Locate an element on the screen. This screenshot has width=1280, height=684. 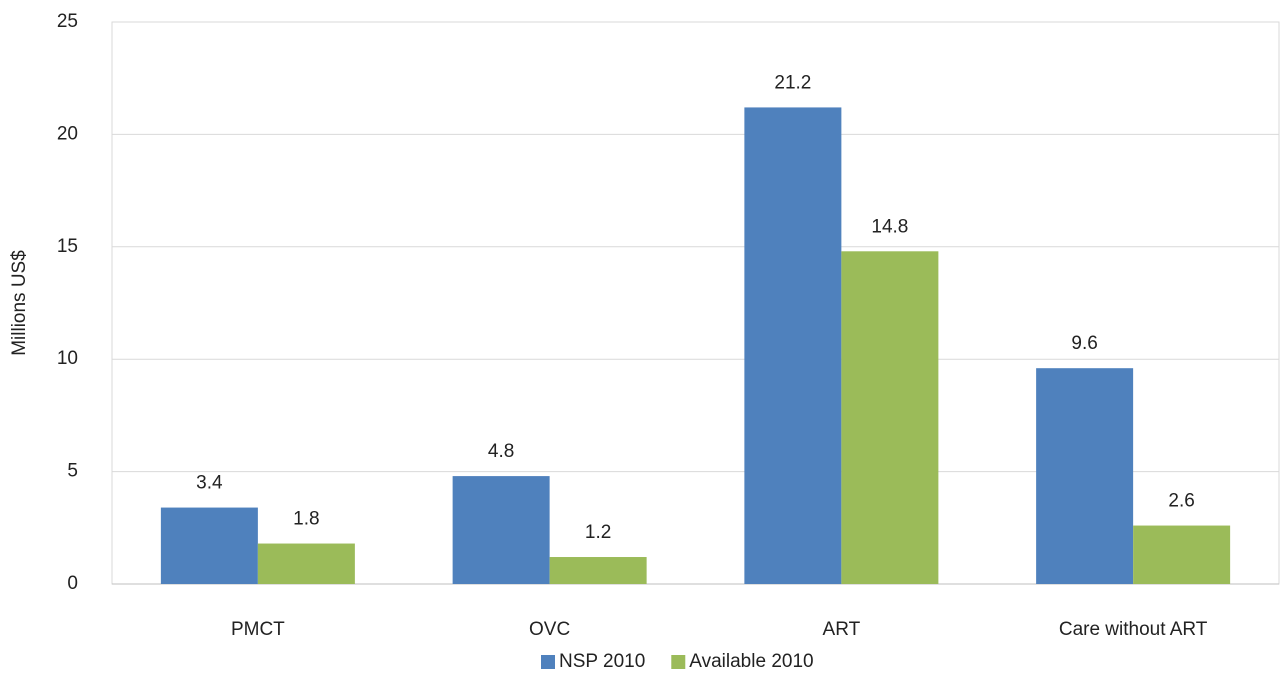
y-tick-label: 5 is located at coordinates (72, 471).